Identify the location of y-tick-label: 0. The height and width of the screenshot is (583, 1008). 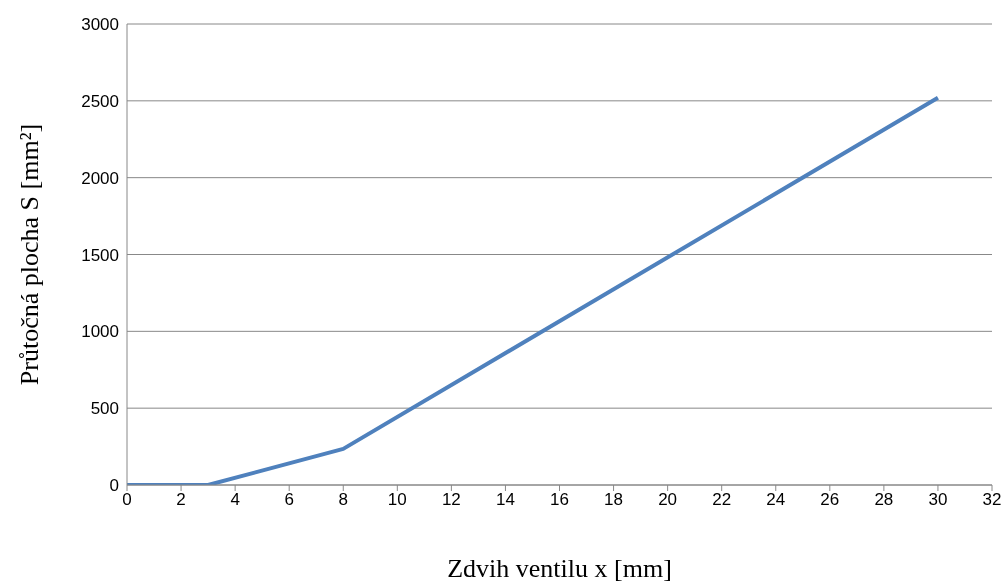
(114, 486).